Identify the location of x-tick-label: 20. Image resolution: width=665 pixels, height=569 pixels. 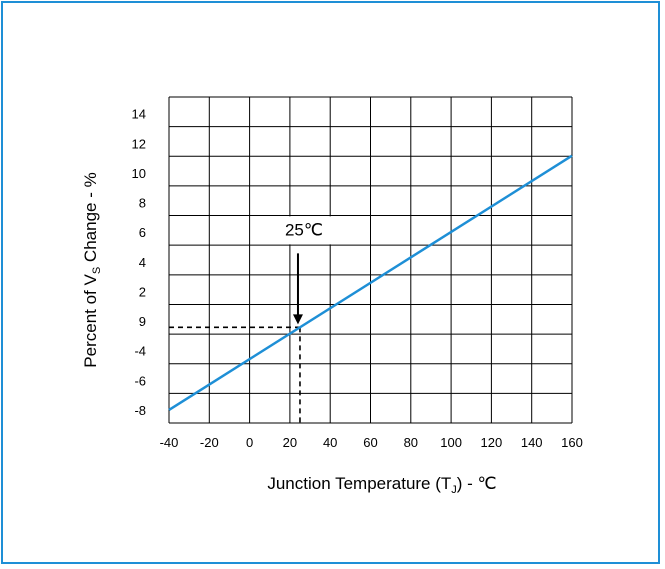
(290, 442).